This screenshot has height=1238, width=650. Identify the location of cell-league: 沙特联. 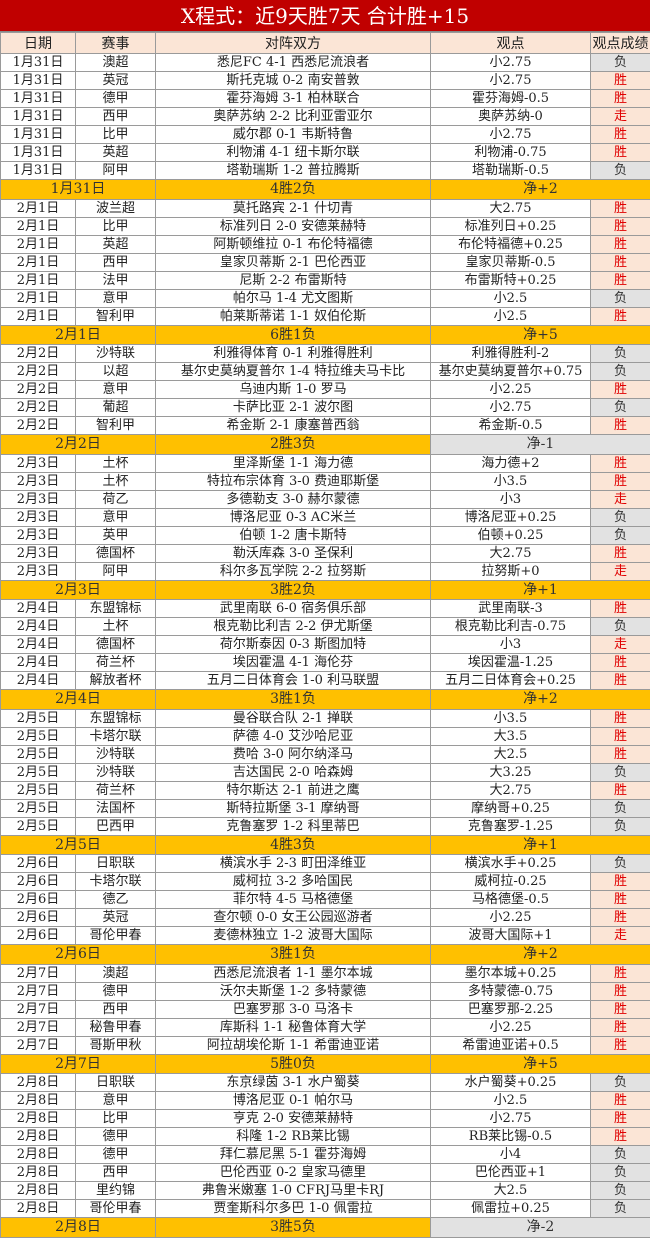
(116, 354).